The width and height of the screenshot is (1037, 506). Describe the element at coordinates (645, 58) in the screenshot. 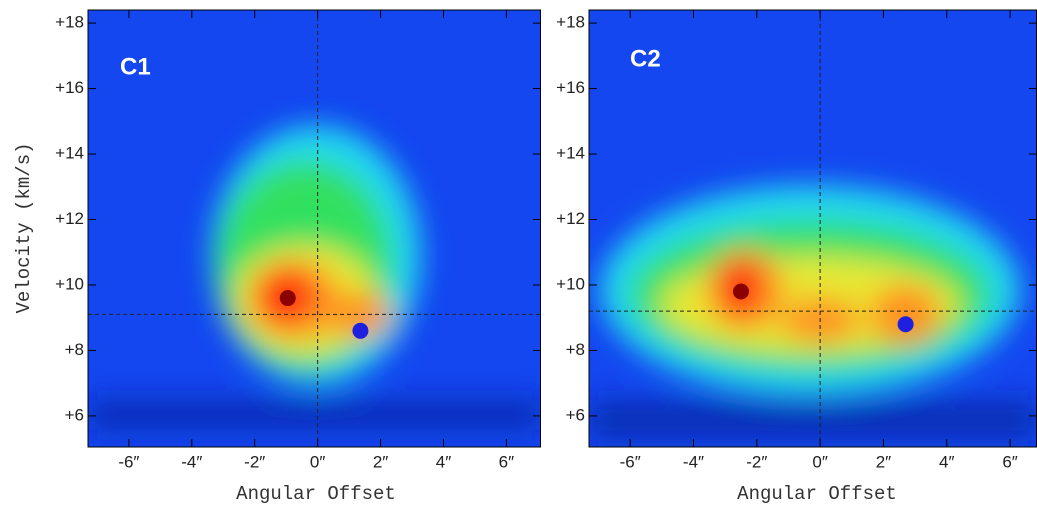

I see `panel-label: C2` at that location.